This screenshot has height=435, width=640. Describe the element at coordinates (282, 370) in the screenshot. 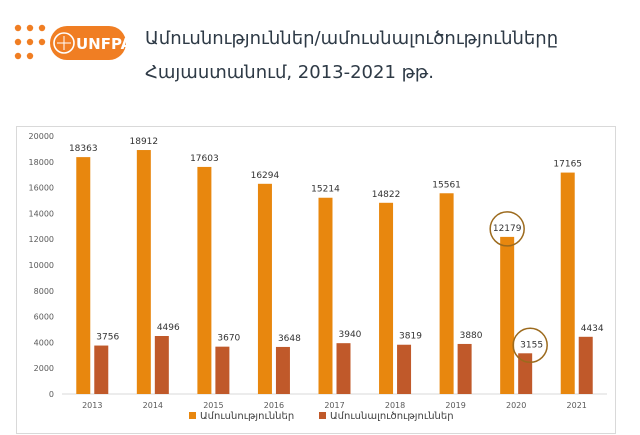

I see `bar-divorces-2016` at that location.